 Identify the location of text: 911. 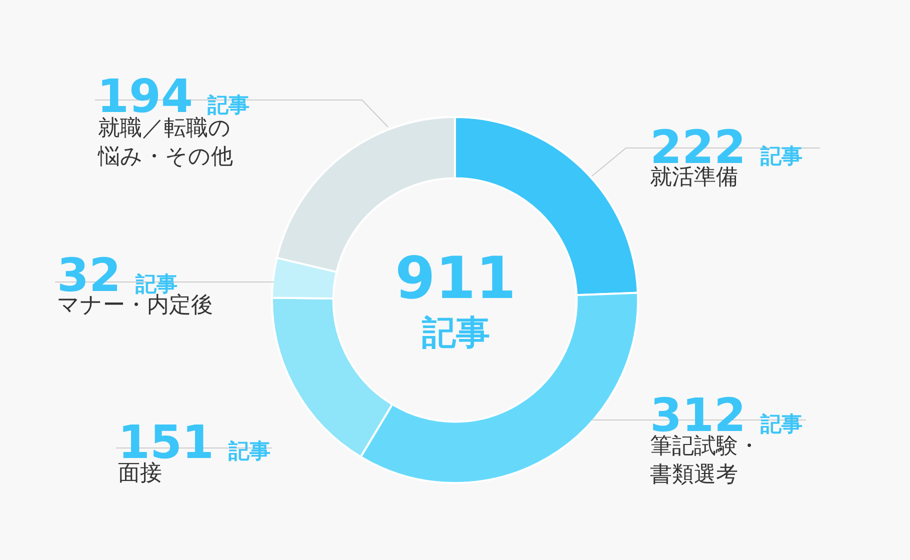
(455, 278).